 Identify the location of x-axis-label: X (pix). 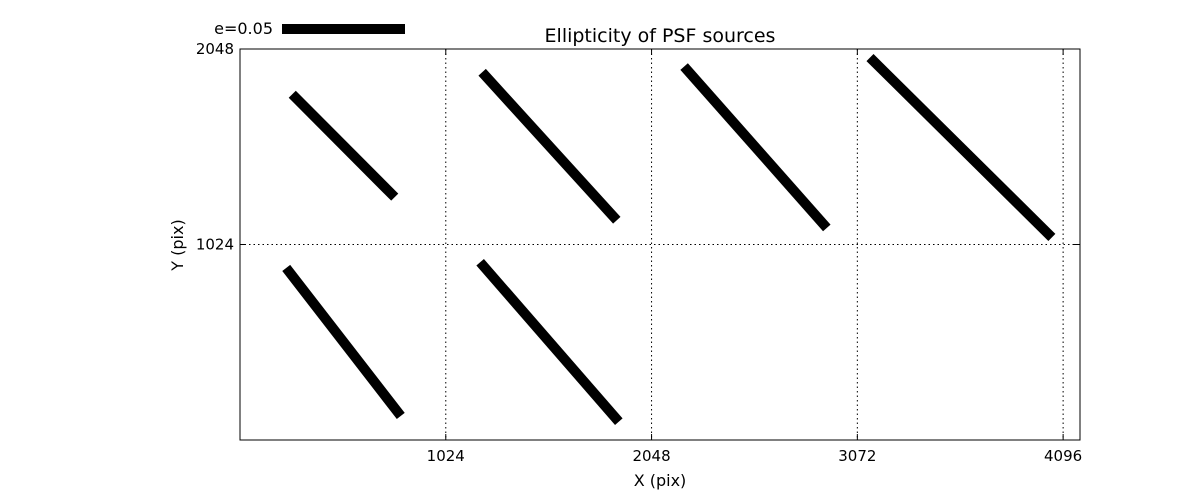
(660, 480).